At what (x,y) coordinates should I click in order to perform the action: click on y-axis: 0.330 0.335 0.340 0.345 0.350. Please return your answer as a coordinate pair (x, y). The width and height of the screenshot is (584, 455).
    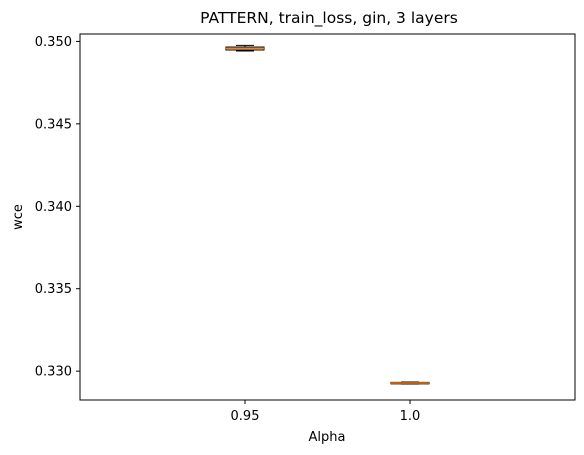
    Looking at the image, I should click on (57, 207).